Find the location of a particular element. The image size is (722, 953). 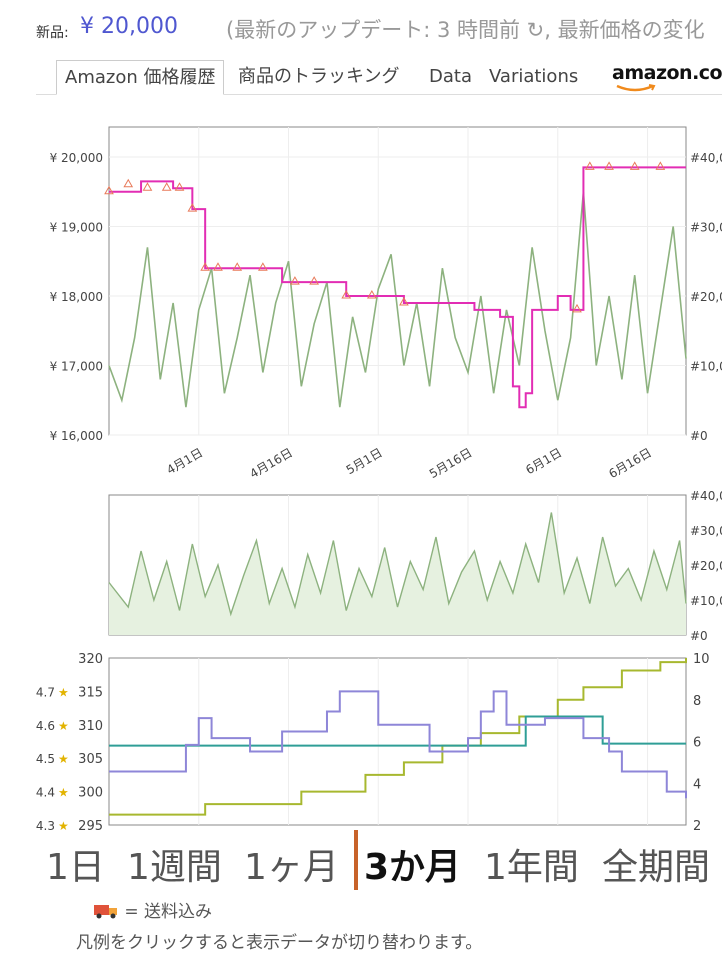

range-1-year: 1年間 is located at coordinates (531, 867).